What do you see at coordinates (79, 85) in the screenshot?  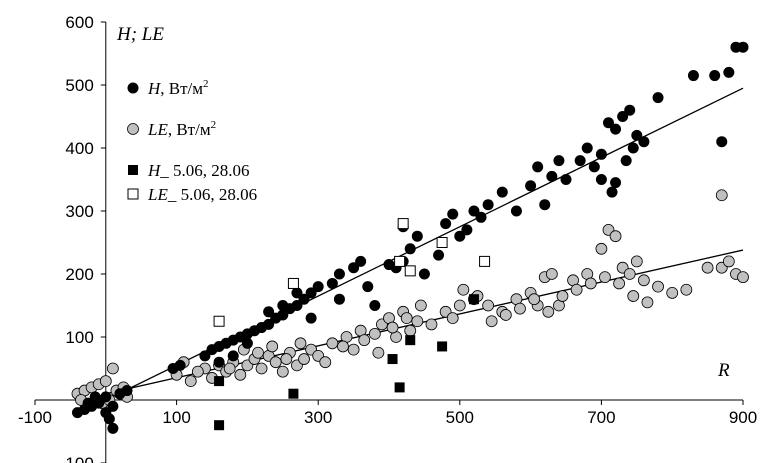 I see `y-tick-label: 500` at bounding box center [79, 85].